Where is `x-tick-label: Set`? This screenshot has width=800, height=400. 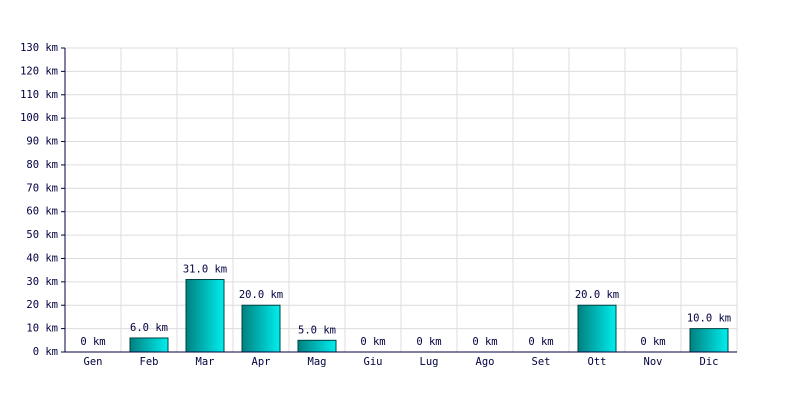 x-tick-label: Set is located at coordinates (541, 362).